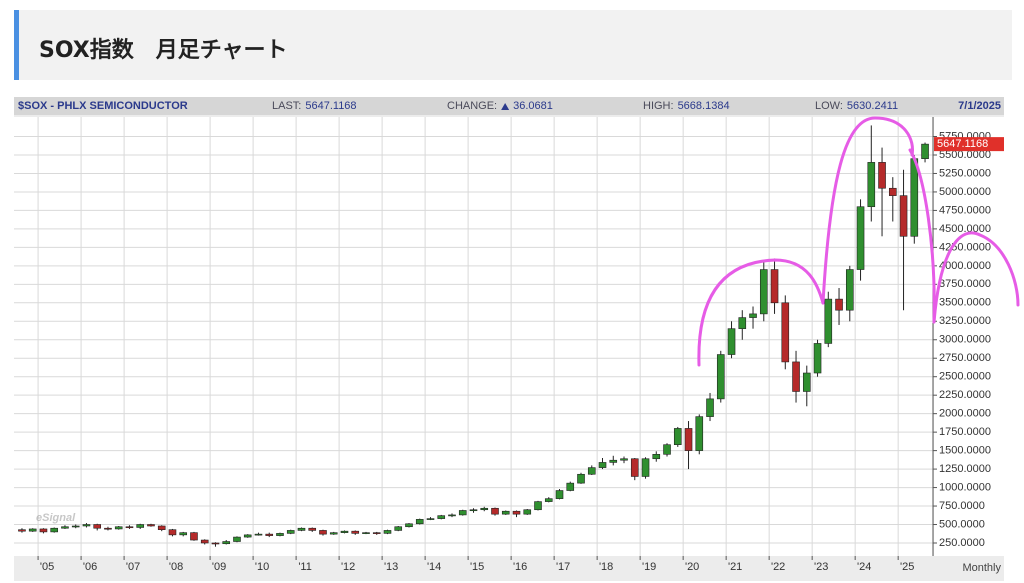 The height and width of the screenshot is (583, 1024). I want to click on y-tick-label: 4250.0000, so click(965, 247).